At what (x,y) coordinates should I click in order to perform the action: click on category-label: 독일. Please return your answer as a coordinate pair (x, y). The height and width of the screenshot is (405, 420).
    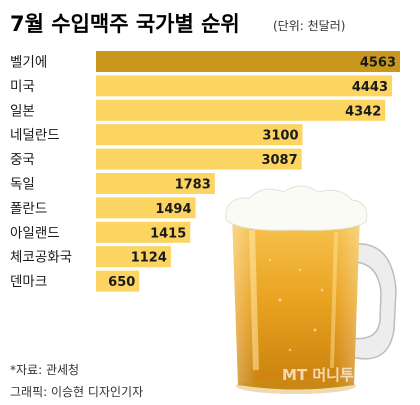
    Looking at the image, I should click on (22, 185).